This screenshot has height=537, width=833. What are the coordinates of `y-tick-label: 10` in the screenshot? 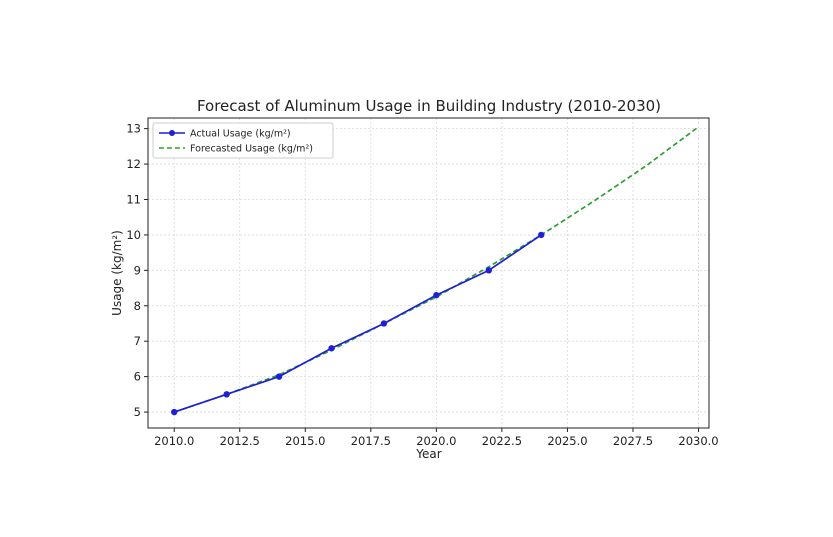 It's located at (133, 235).